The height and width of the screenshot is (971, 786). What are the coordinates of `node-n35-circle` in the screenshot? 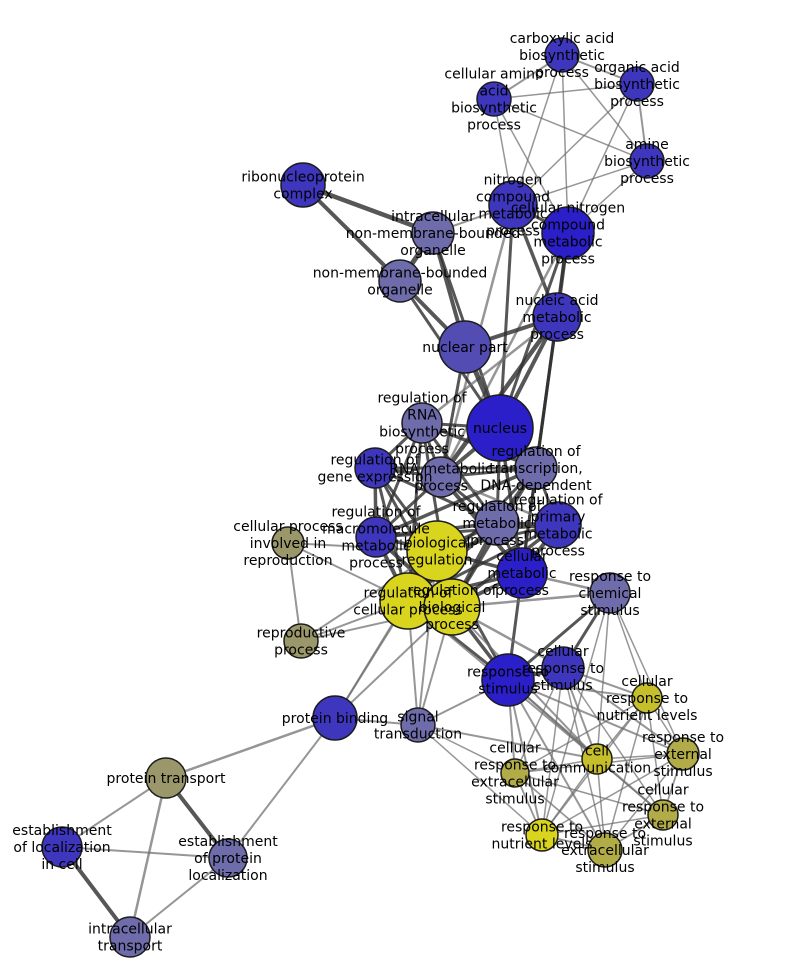 It's located at (663, 815).